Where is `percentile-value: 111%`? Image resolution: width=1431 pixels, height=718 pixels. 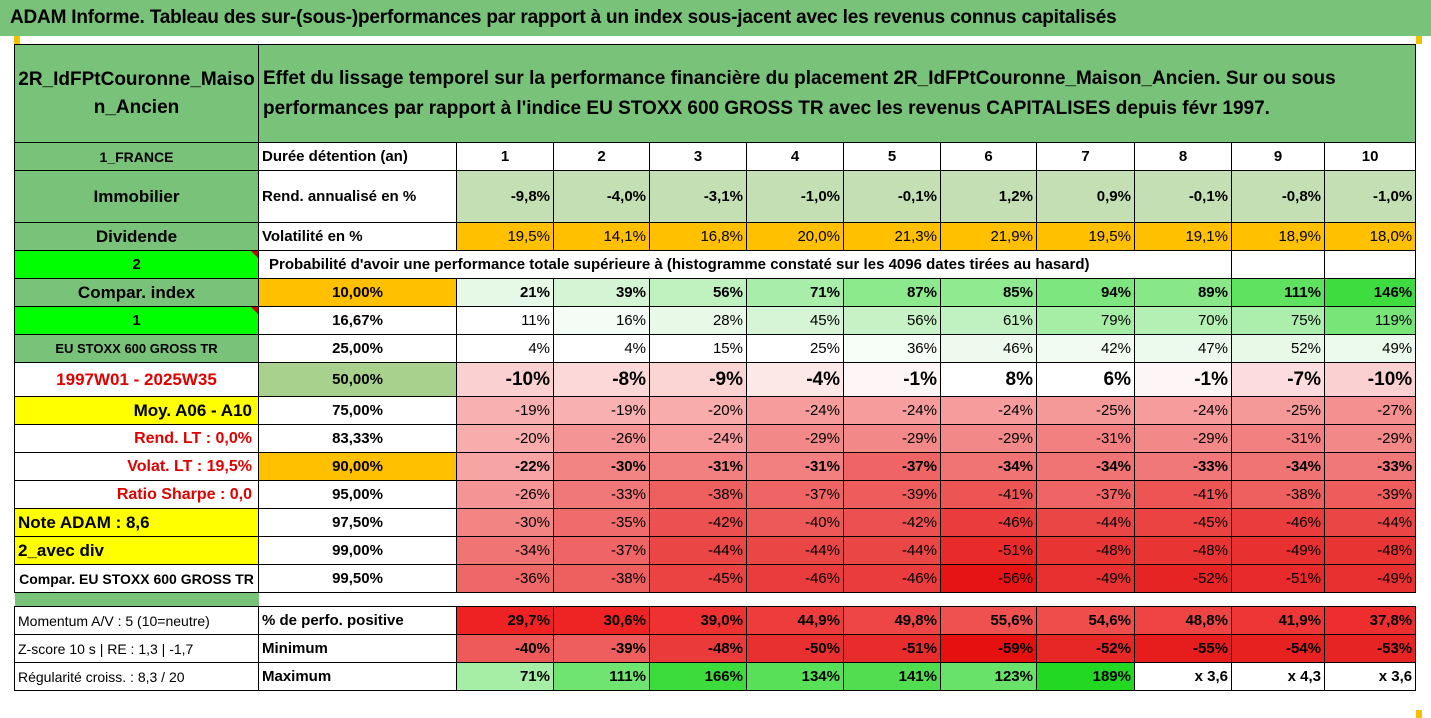 percentile-value: 111% is located at coordinates (1278, 292).